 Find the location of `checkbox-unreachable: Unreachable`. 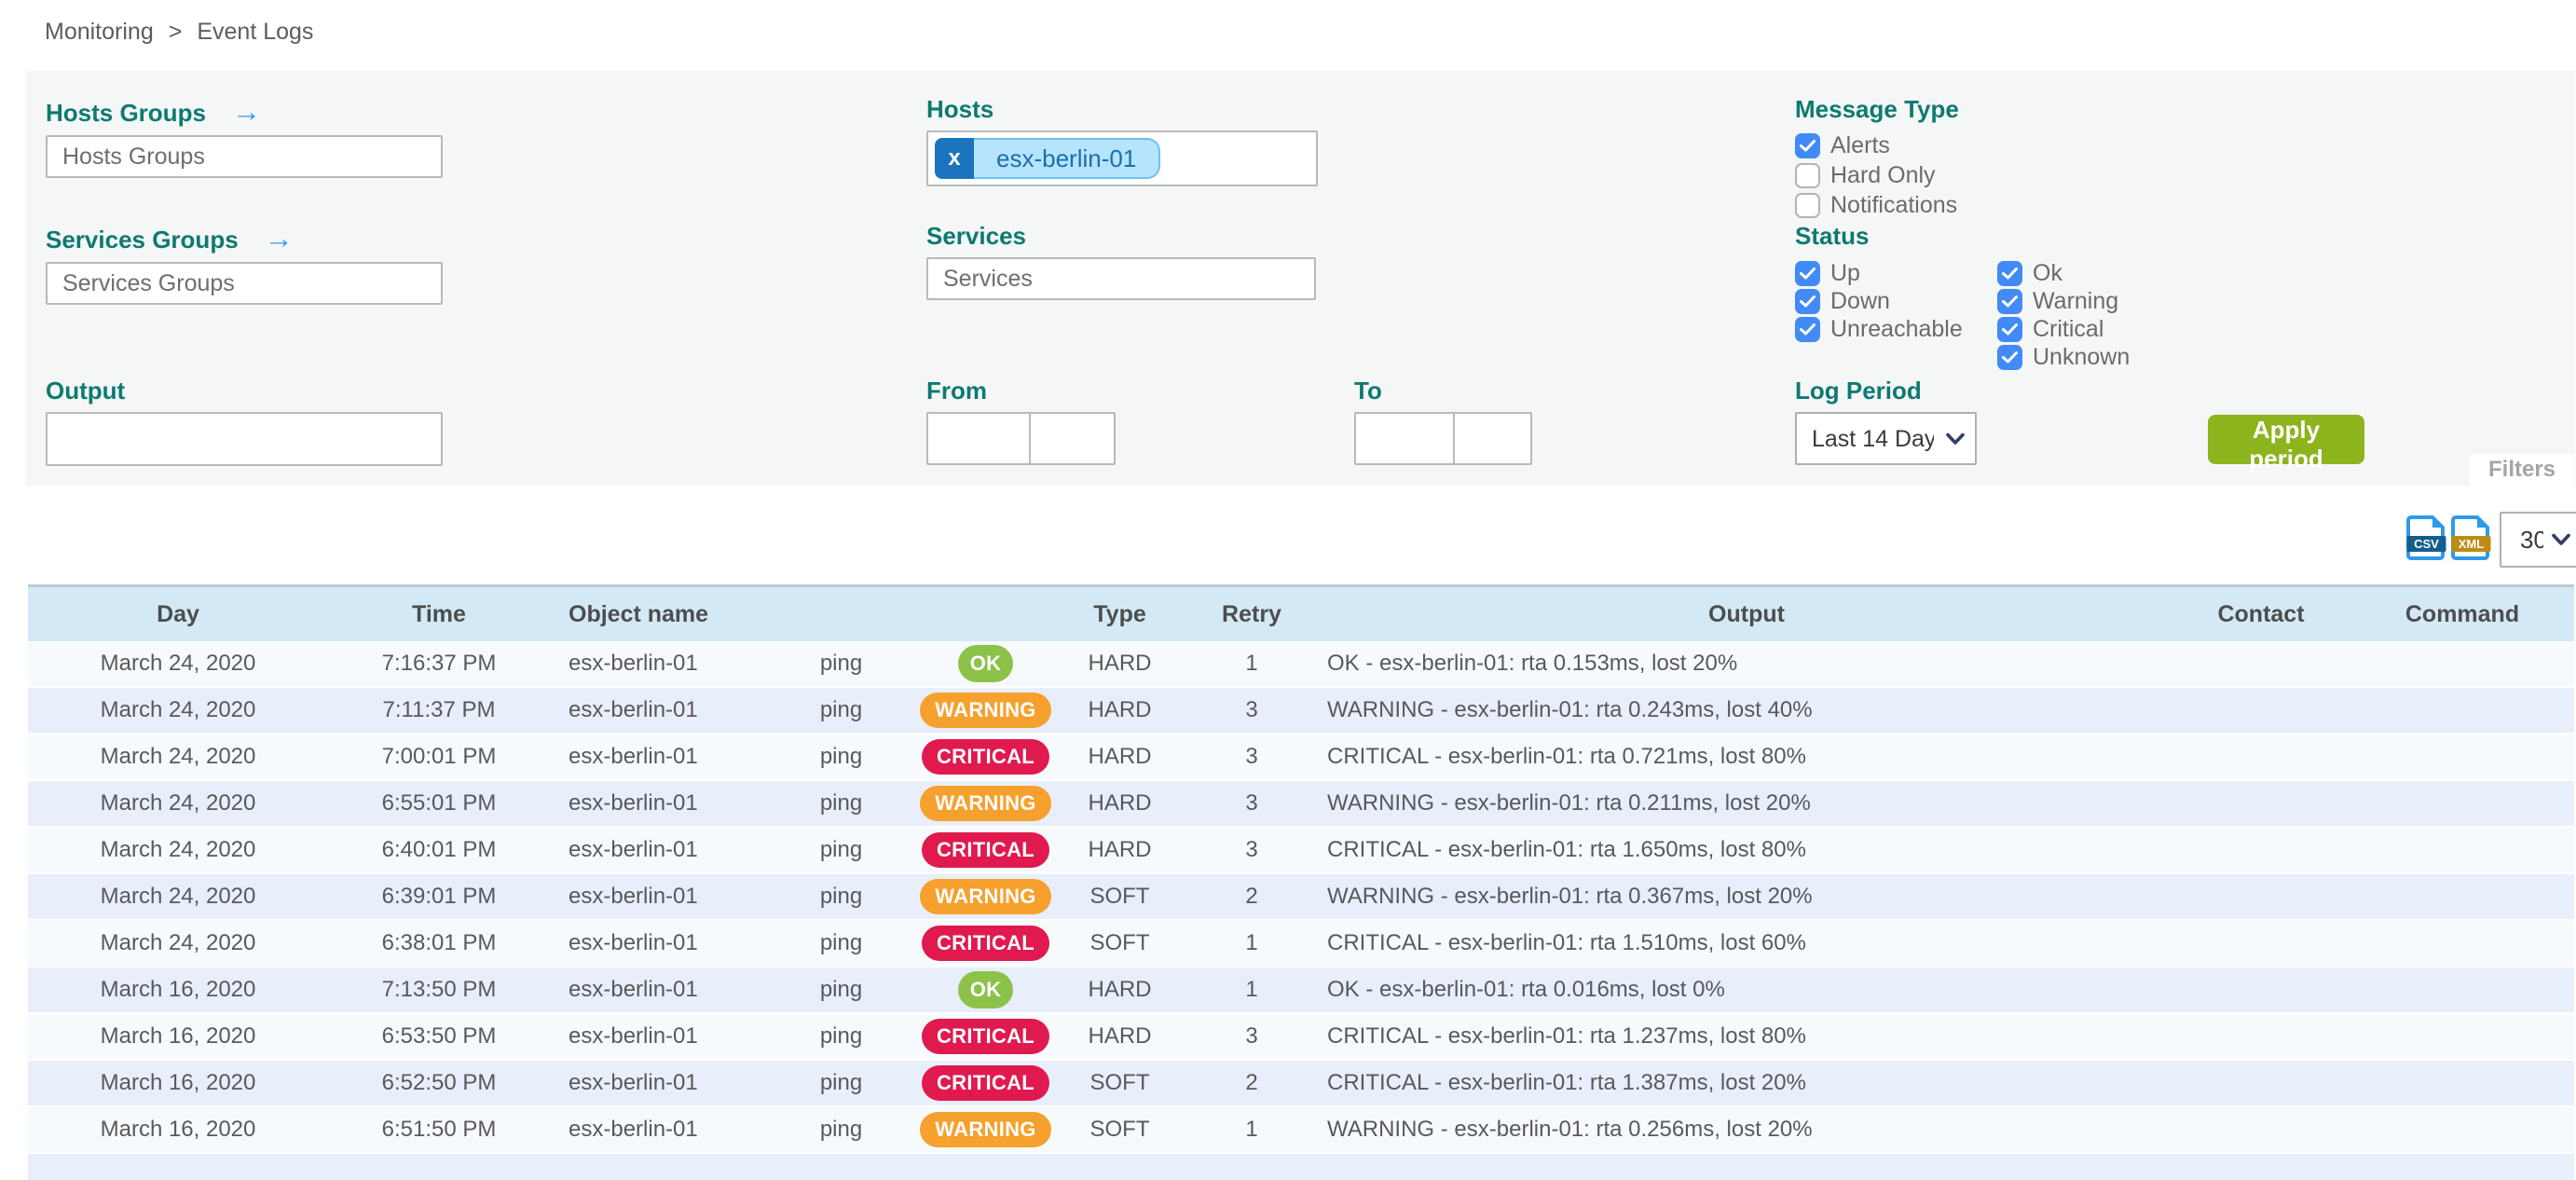

checkbox-unreachable: Unreachable is located at coordinates (1879, 329).